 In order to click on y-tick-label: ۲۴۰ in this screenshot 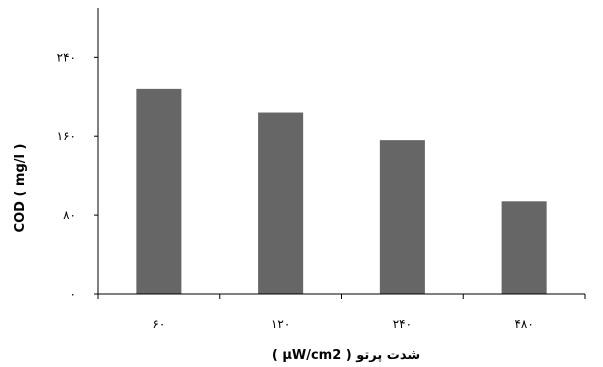, I will do `click(66, 57)`.